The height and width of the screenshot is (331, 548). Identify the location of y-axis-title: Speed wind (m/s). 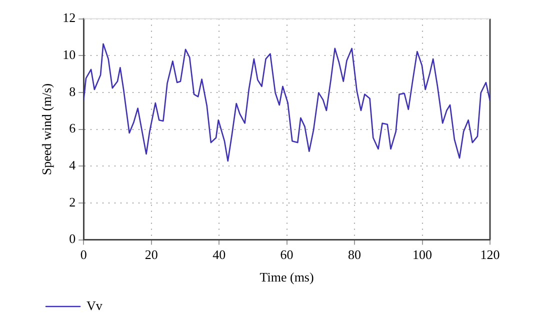
(46, 129).